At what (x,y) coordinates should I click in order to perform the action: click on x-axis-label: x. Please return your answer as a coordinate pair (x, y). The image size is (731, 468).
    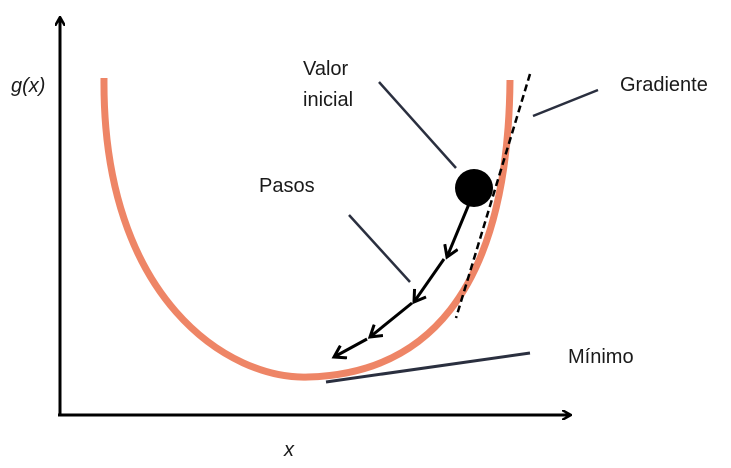
    Looking at the image, I should click on (289, 450).